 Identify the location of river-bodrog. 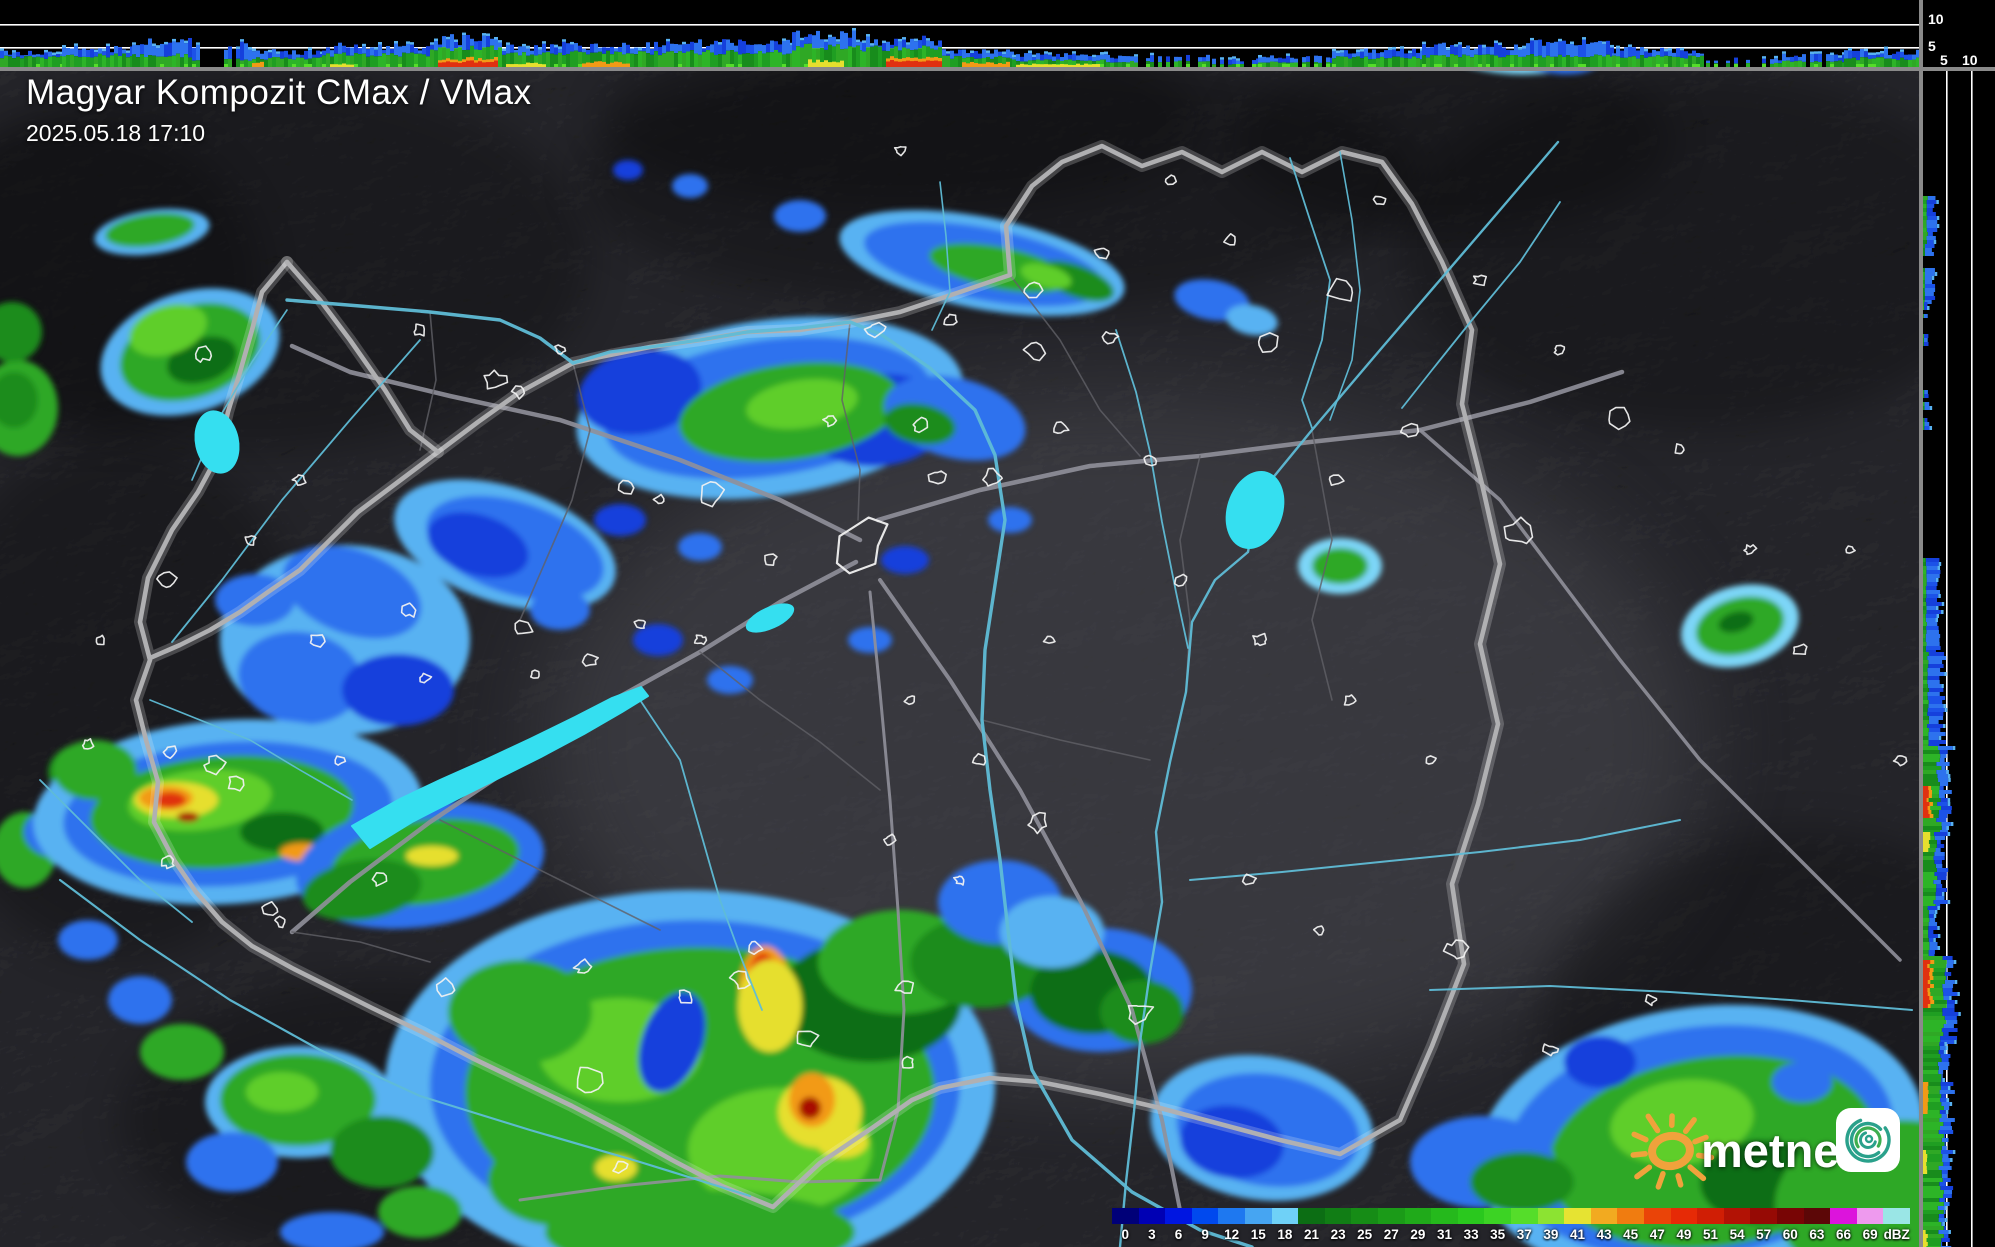
(1481, 305).